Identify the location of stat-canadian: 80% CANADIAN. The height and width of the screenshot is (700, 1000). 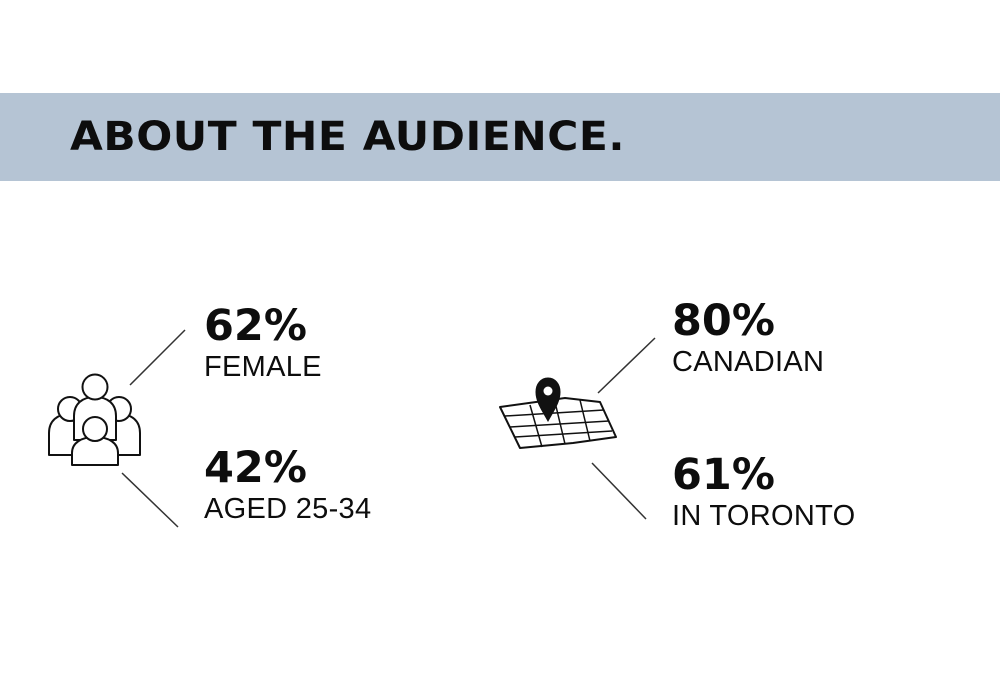
(748, 338).